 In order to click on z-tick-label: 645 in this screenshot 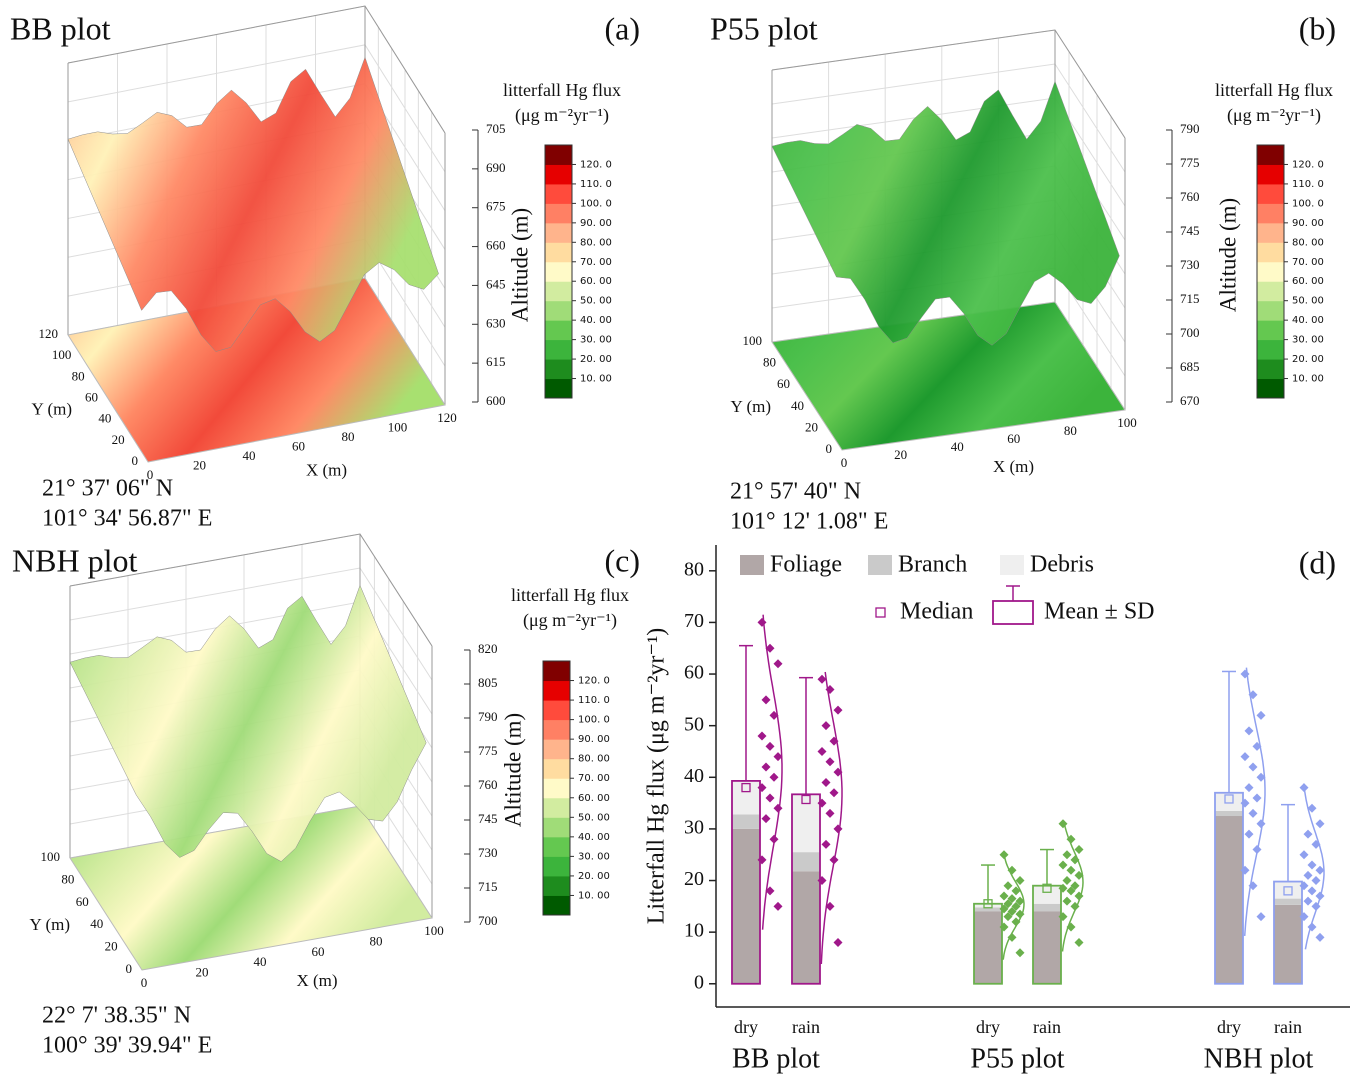, I will do `click(496, 283)`.